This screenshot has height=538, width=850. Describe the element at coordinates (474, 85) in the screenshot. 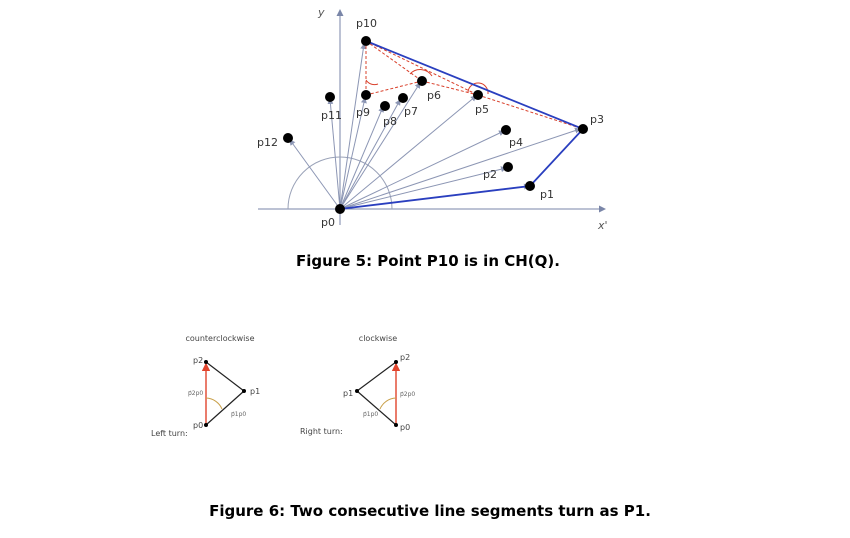

I see `dashed-triangle` at that location.